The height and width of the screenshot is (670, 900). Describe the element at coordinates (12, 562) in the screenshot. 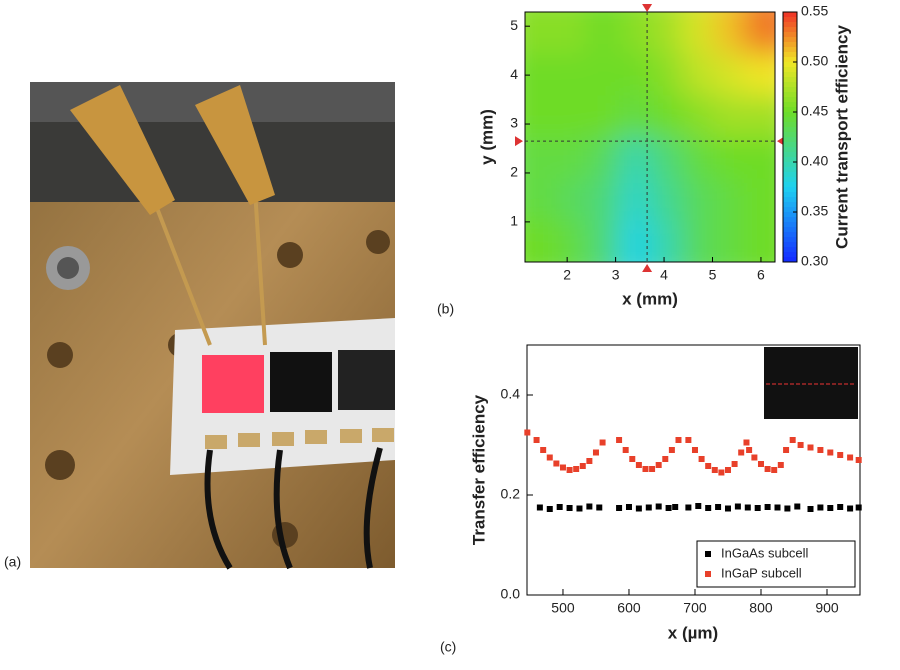

I see `panel-label: (a)` at that location.